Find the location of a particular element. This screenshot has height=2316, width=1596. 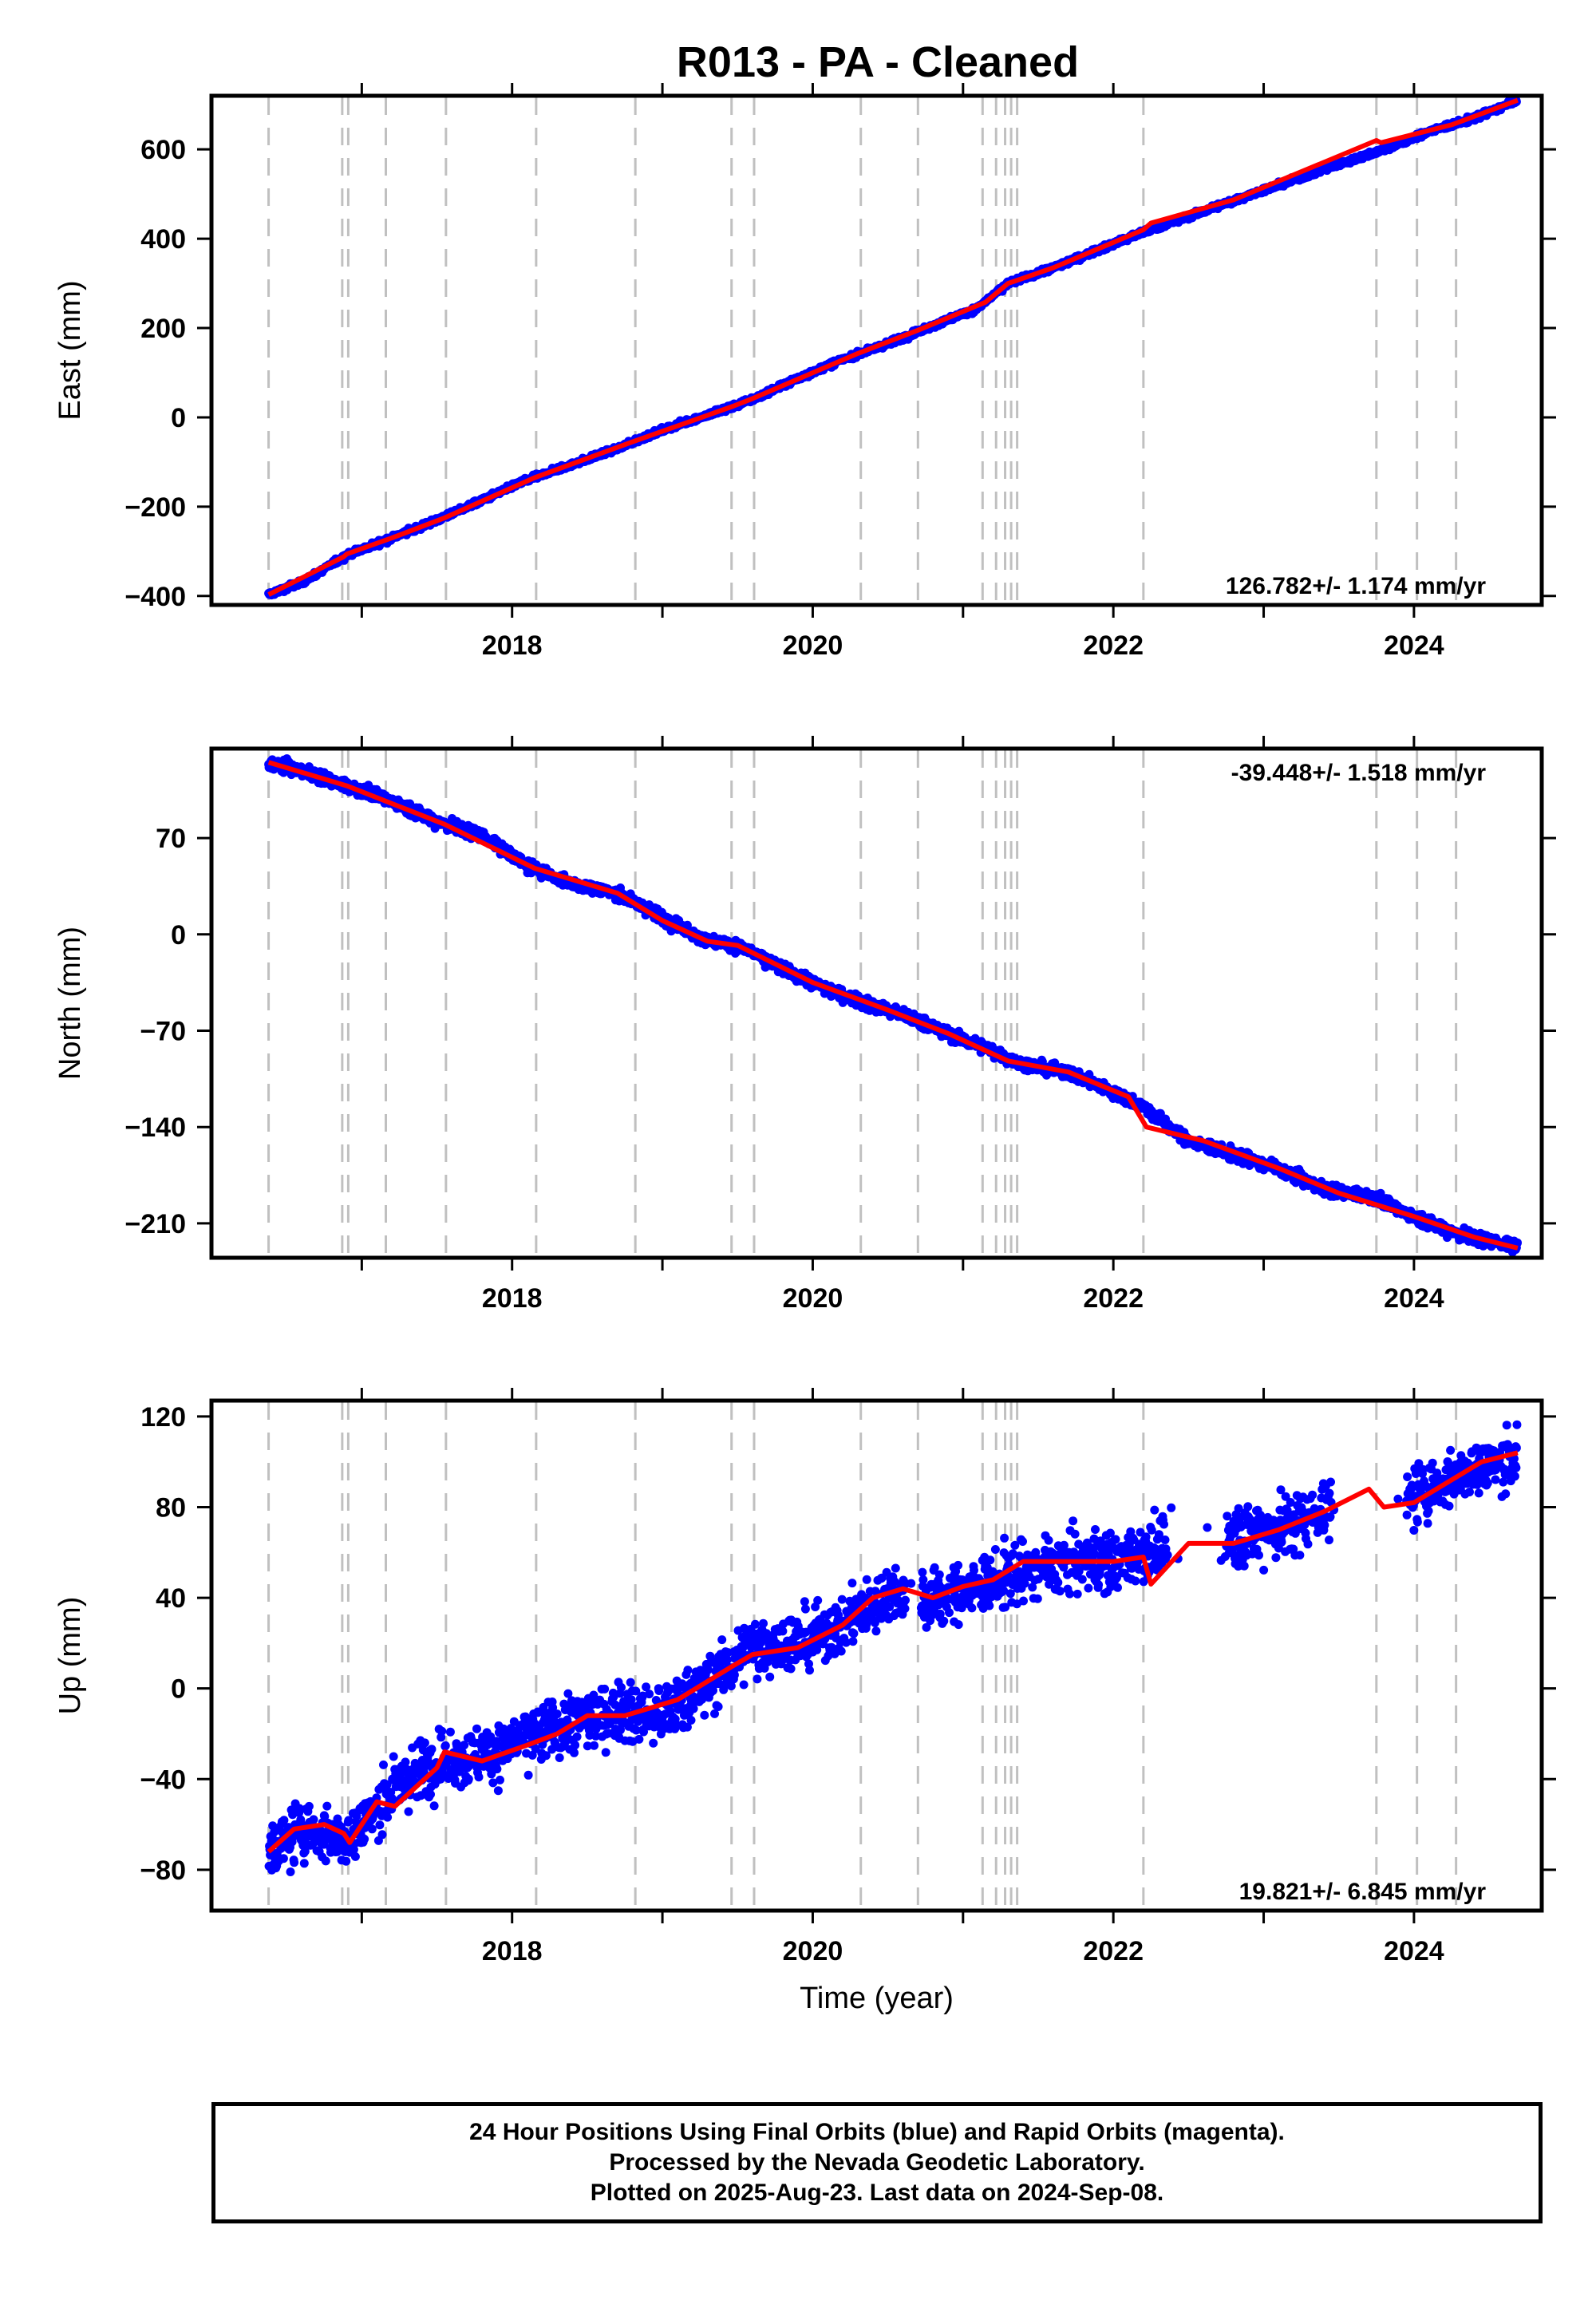

x-tick-label: 2024 is located at coordinates (1414, 645).